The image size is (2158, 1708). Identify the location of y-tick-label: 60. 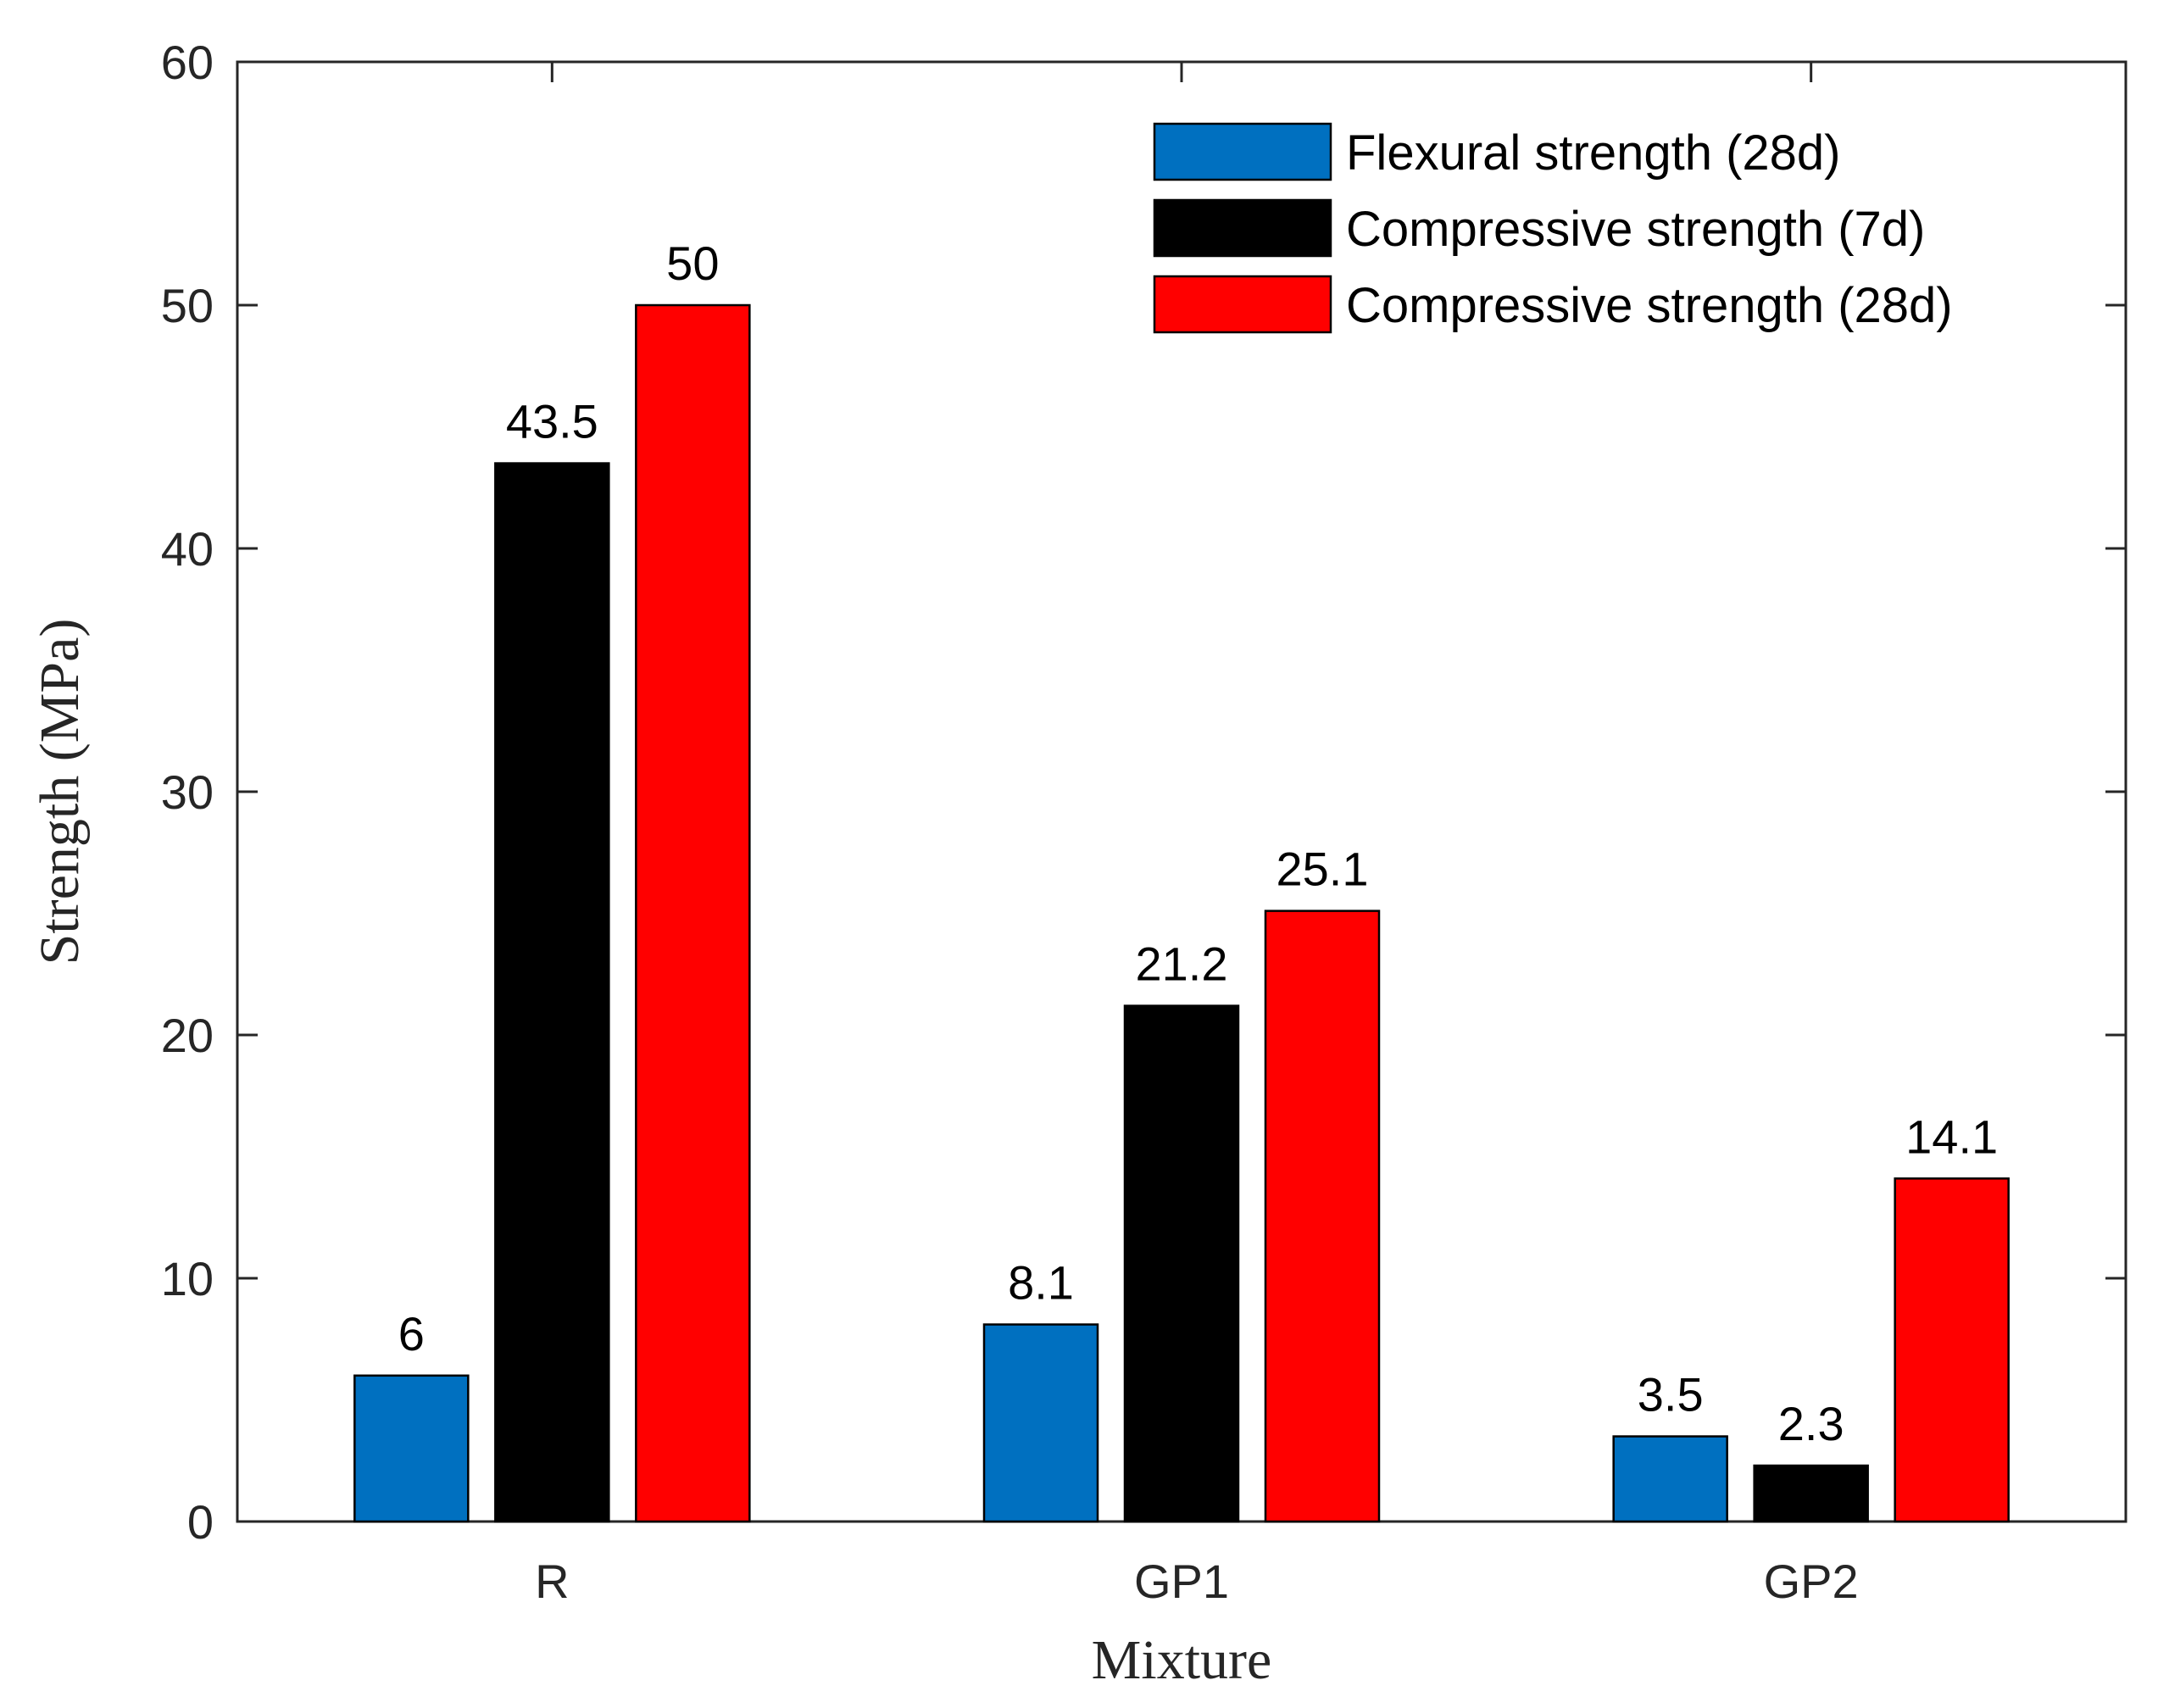
(188, 62).